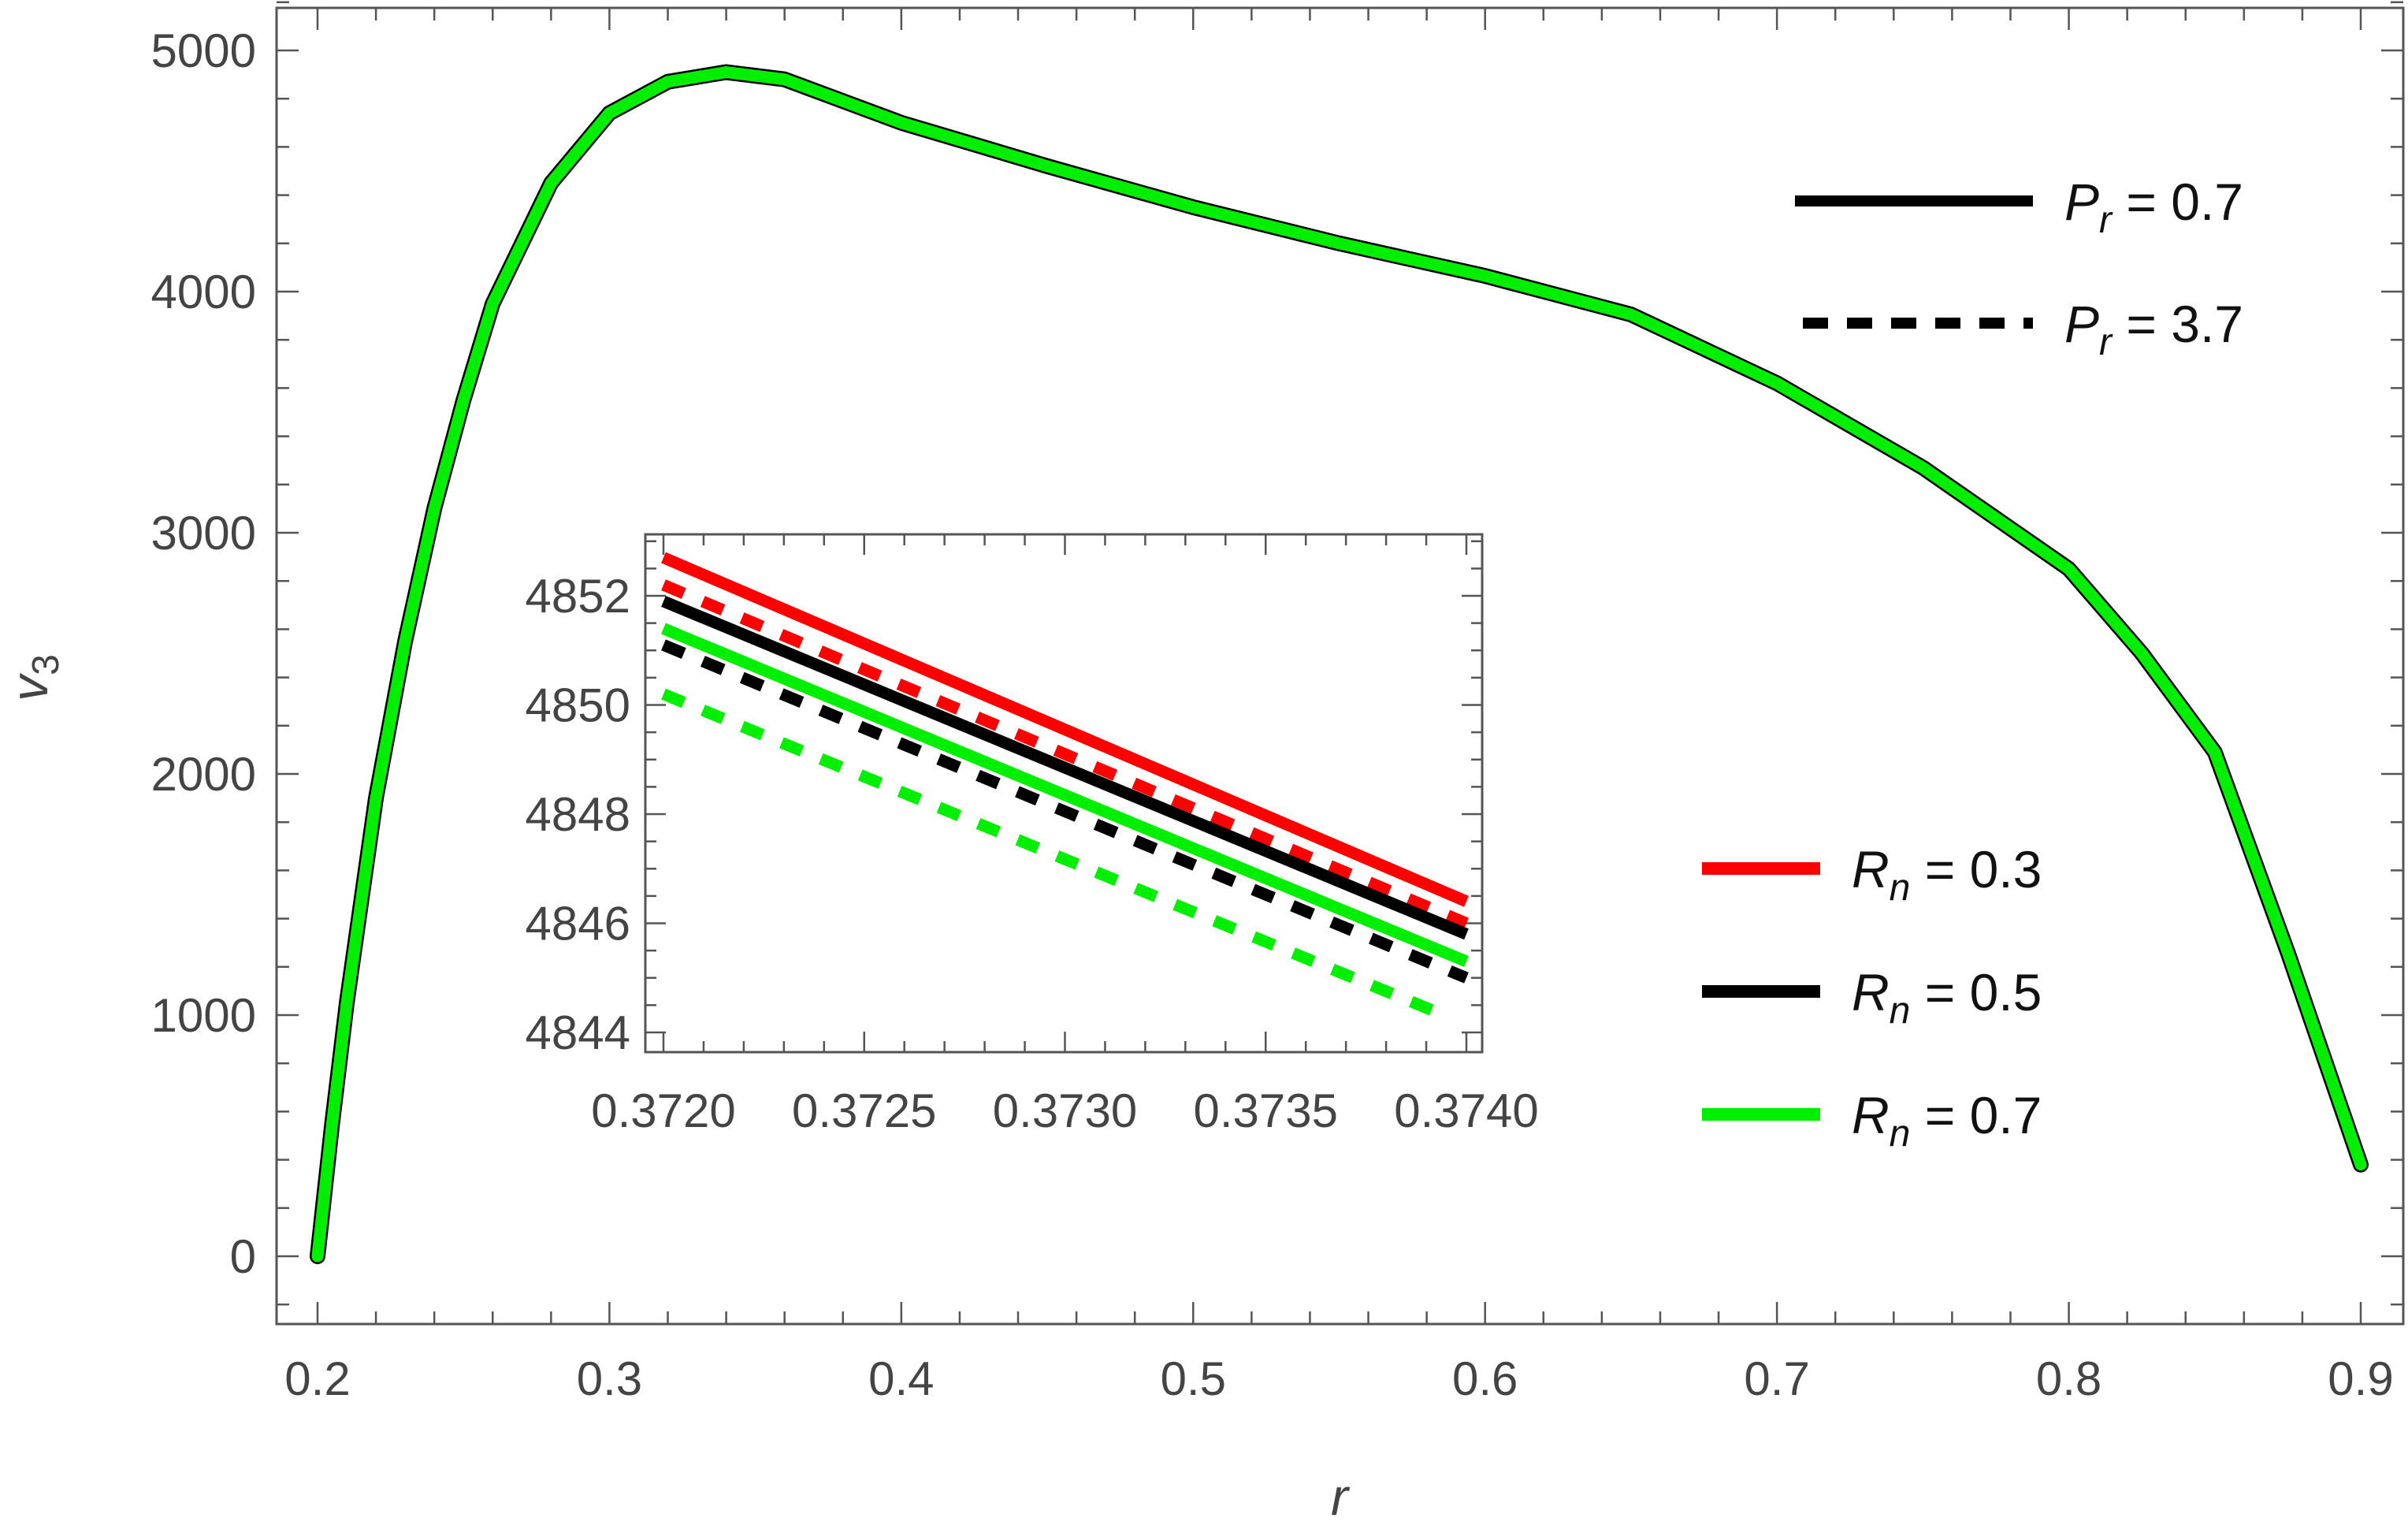 This screenshot has height=1525, width=2408. I want to click on x-tick-label: 0.7, so click(1777, 1378).